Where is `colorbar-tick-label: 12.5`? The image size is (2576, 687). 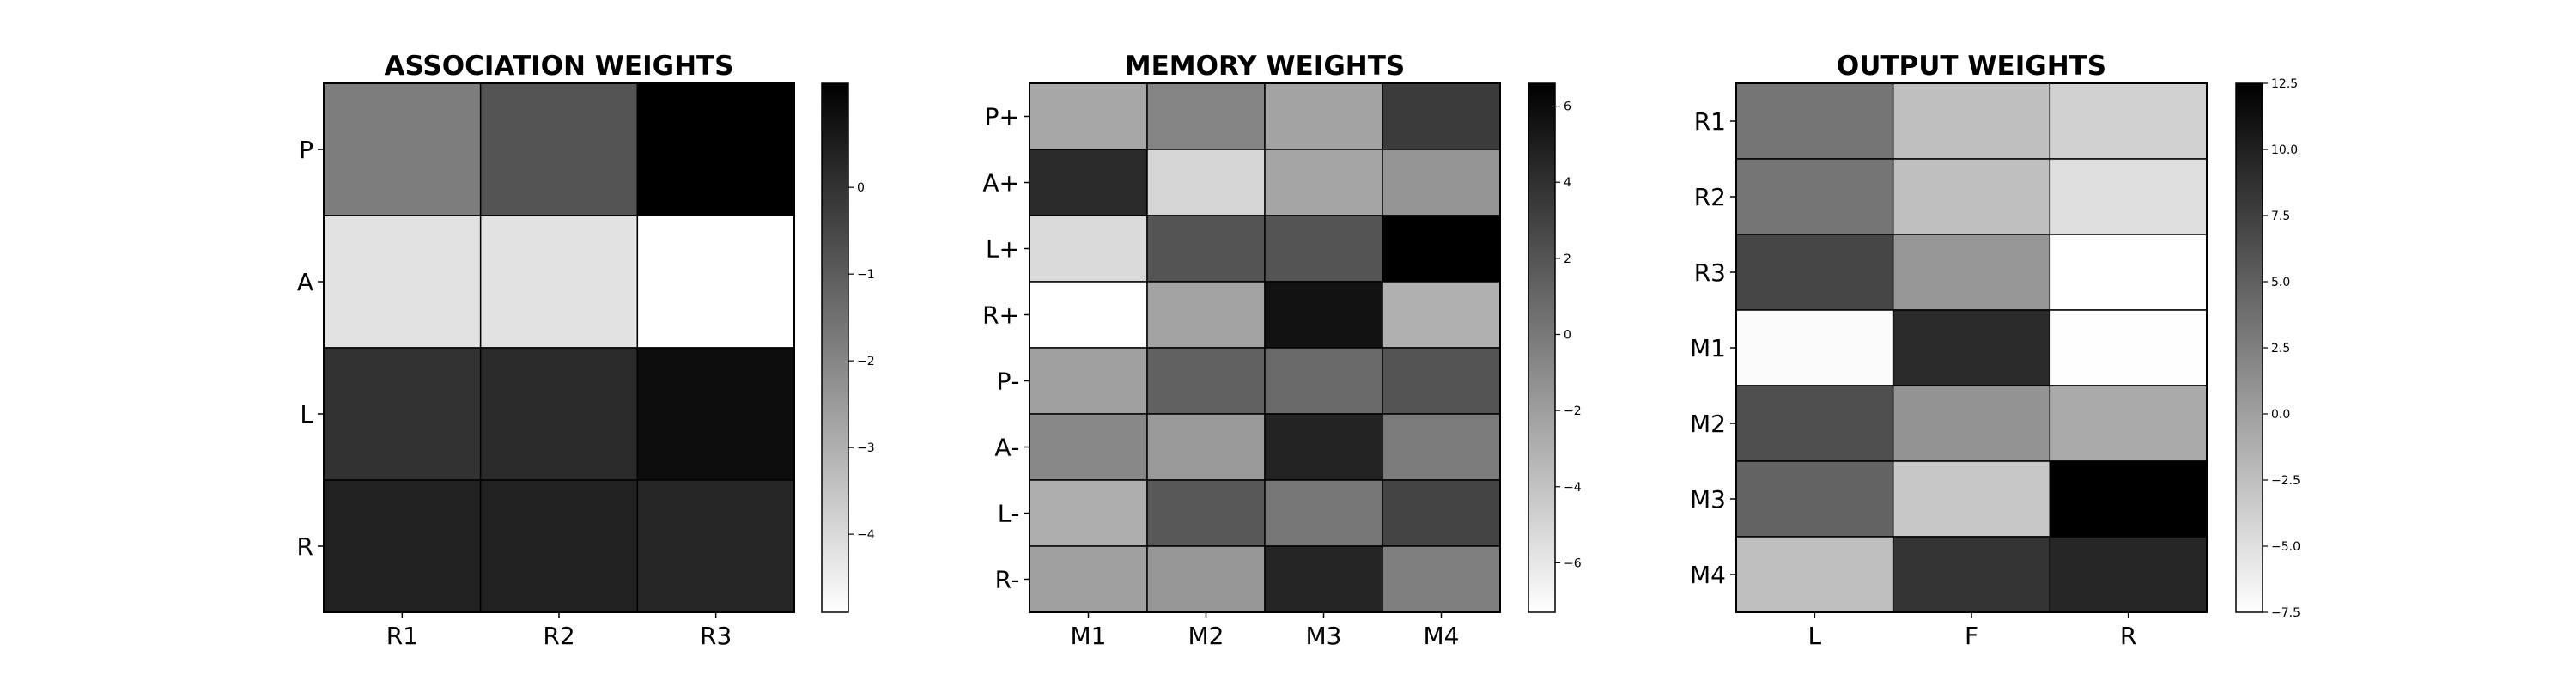
colorbar-tick-label: 12.5 is located at coordinates (2284, 84).